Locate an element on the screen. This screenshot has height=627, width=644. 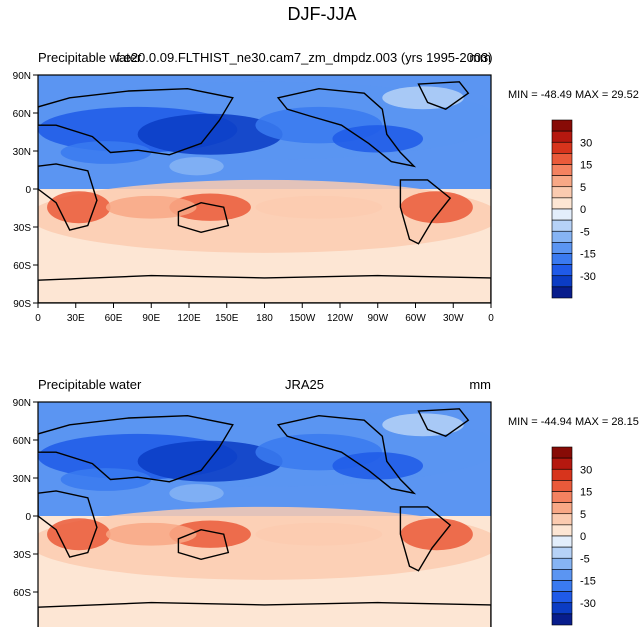
min-max-label: MIN = -48.49 MAX = 29.52 is located at coordinates (573, 95).